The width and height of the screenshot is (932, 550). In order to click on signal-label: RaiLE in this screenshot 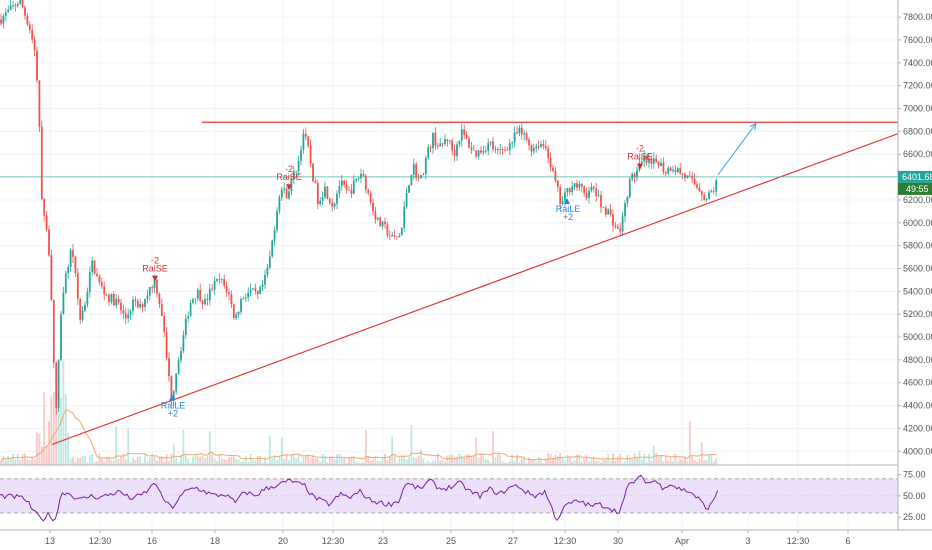, I will do `click(568, 209)`.